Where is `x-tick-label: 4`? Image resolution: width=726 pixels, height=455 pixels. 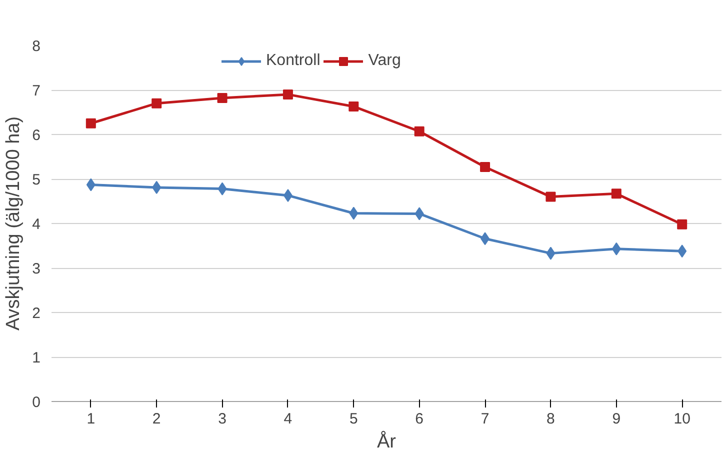
x-tick-label: 4 is located at coordinates (288, 419).